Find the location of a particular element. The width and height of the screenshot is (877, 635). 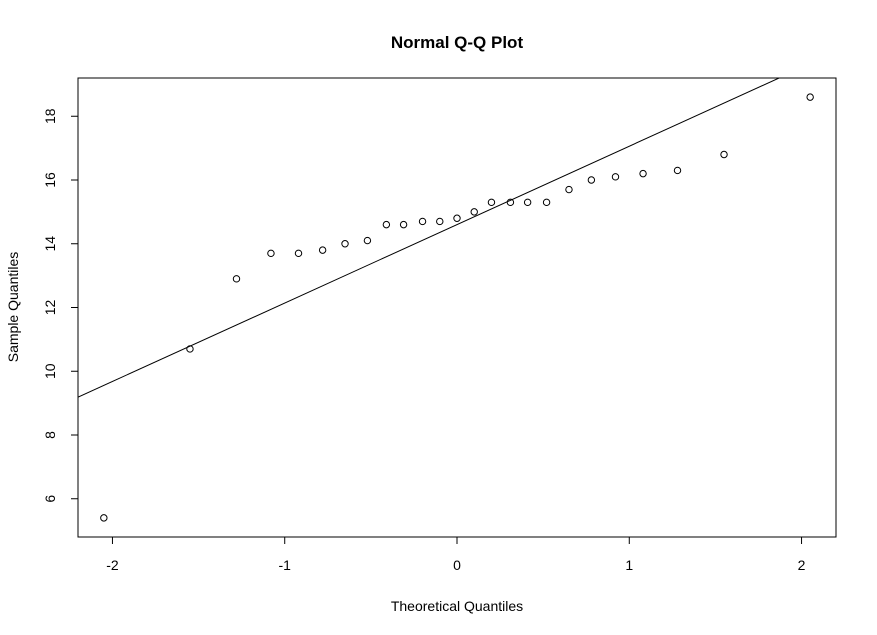

x-axis-title: Theoretical Quantiles is located at coordinates (457, 606).